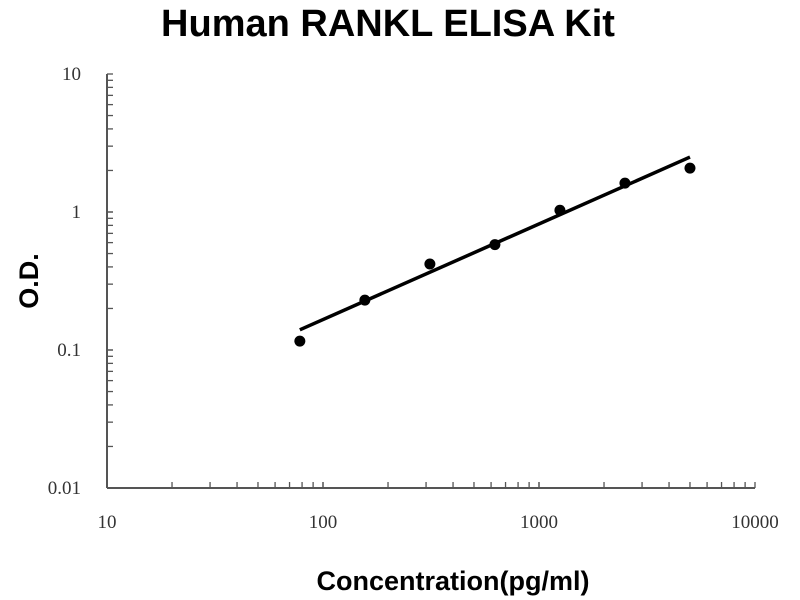 This screenshot has height=600, width=800. What do you see at coordinates (64, 488) in the screenshot?
I see `y-tick-label: 0.01` at bounding box center [64, 488].